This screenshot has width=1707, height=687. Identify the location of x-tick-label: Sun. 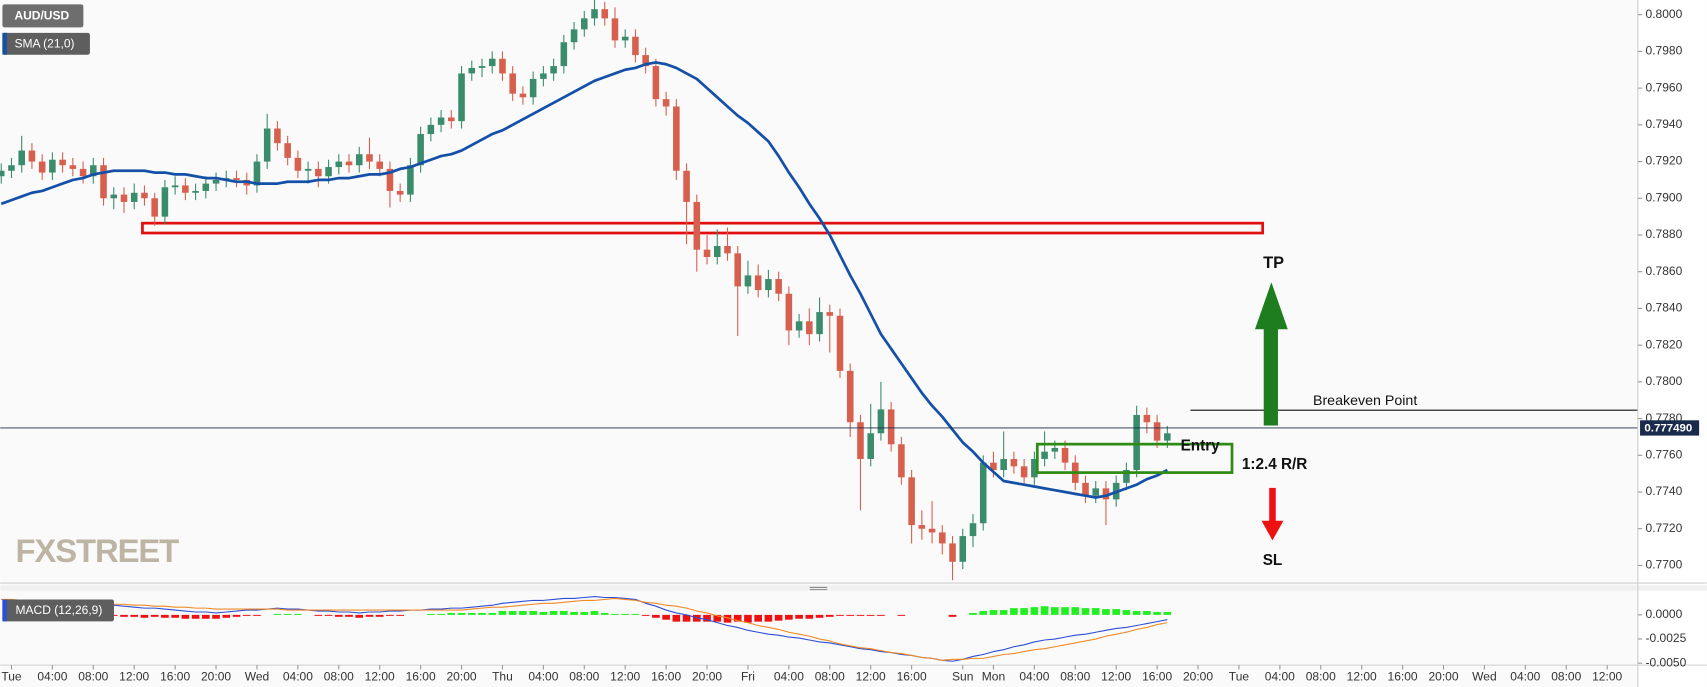
(962, 676).